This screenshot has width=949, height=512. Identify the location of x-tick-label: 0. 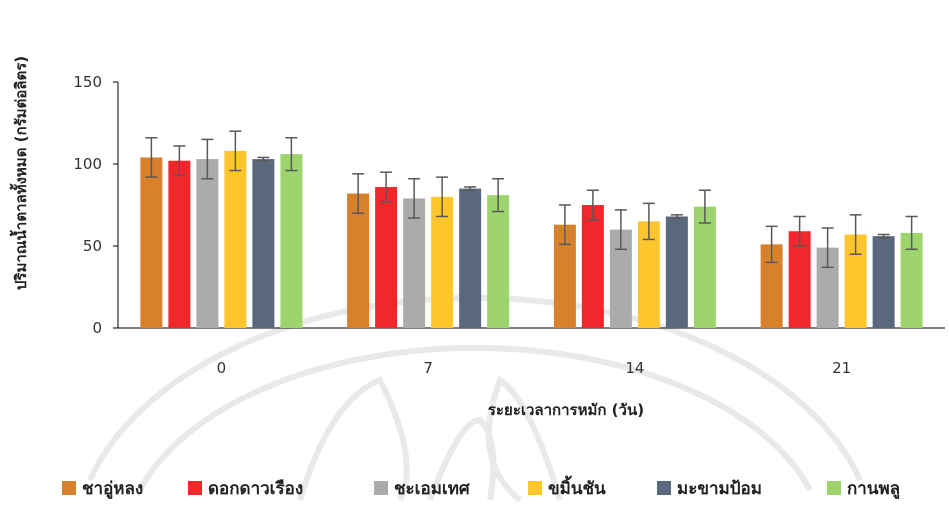
(222, 368).